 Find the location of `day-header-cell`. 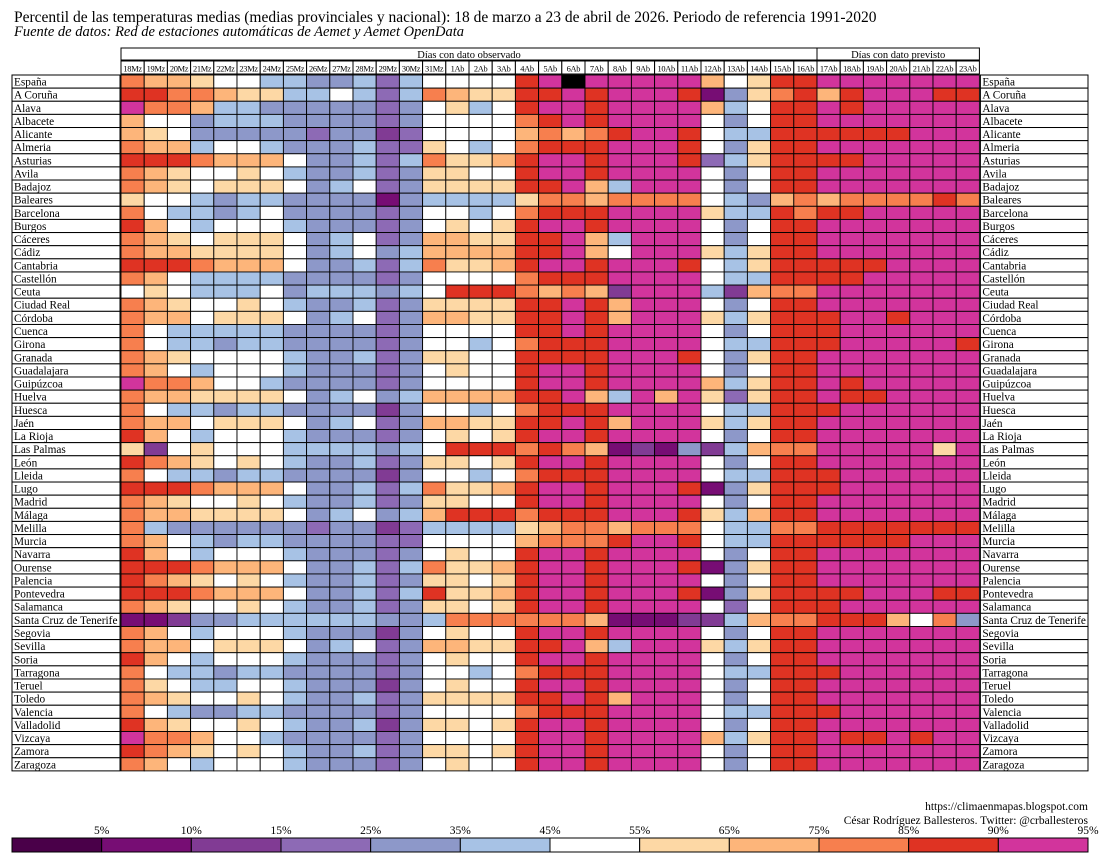

day-header-cell is located at coordinates (967, 67).